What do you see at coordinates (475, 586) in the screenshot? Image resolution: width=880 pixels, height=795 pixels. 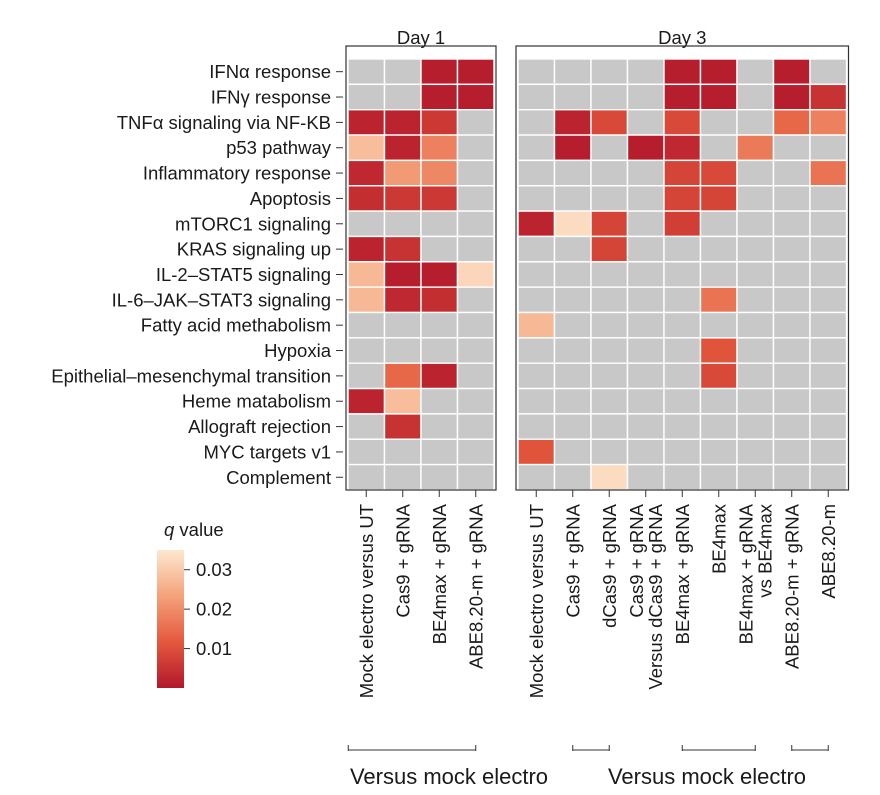 I see `column-label: ABE8.20-m + gRNA` at bounding box center [475, 586].